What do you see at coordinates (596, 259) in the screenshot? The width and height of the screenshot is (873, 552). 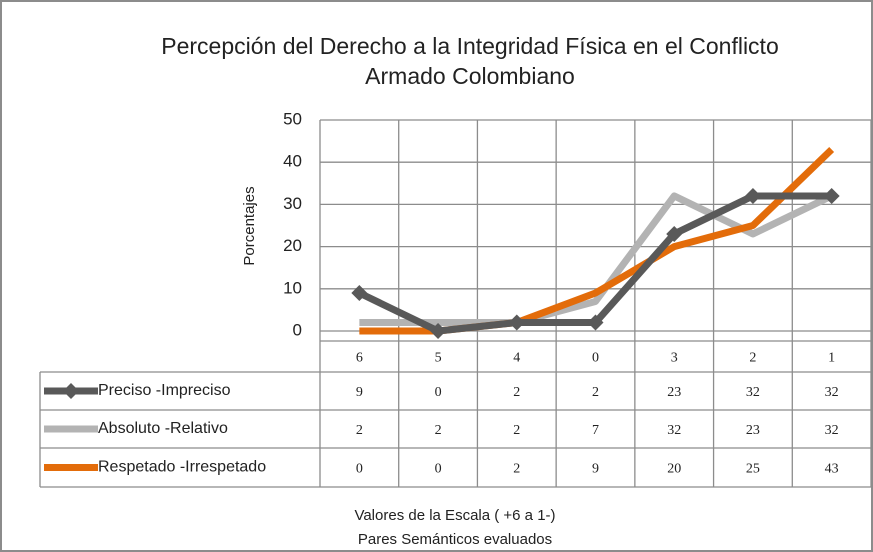 I see `series-line` at bounding box center [596, 259].